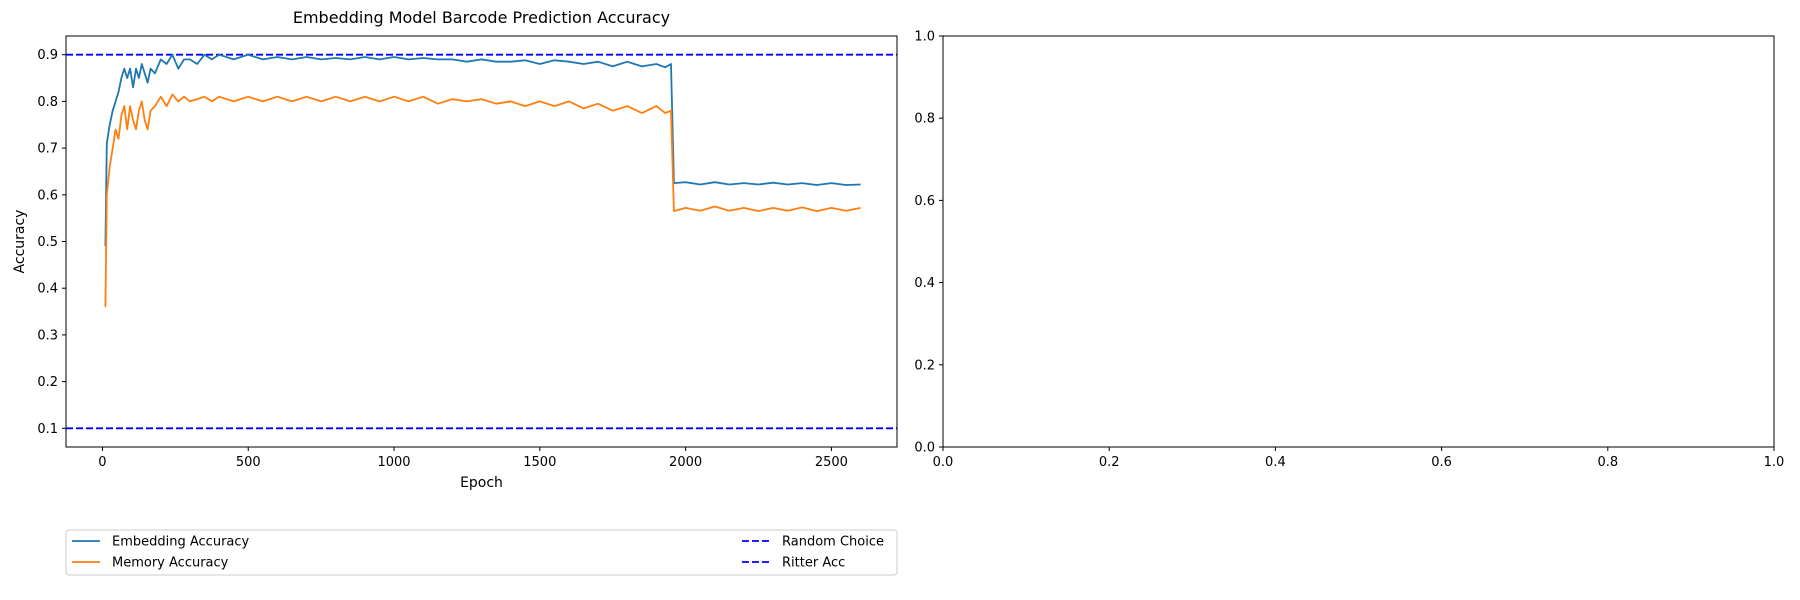 Image resolution: width=1800 pixels, height=600 pixels. I want to click on y-tick-label: 0.0, so click(924, 448).